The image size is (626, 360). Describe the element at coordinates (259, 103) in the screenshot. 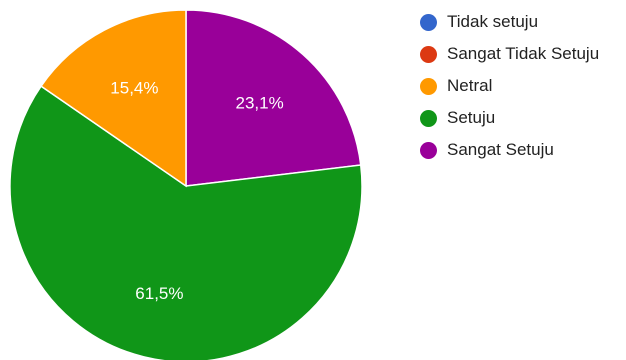

I see `slice-value-label-sangat-setuju: 23,1%` at that location.